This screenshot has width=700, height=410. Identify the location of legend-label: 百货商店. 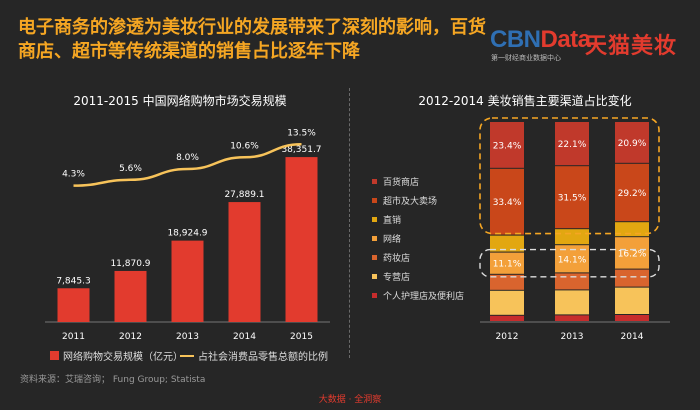
(401, 183).